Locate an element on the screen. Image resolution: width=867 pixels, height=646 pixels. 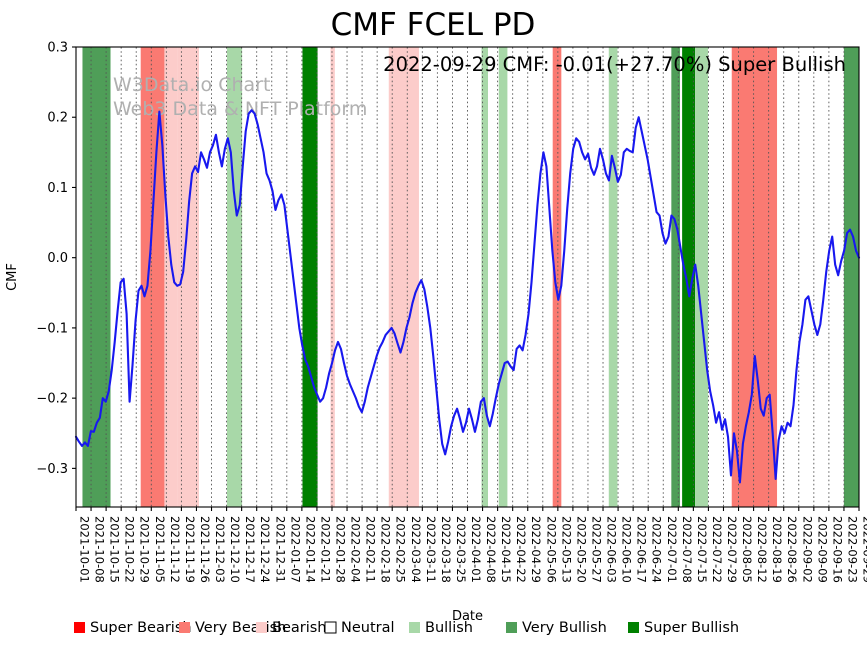
watermark-line-2: Web3 Data & NFT Platform is located at coordinates (240, 109).